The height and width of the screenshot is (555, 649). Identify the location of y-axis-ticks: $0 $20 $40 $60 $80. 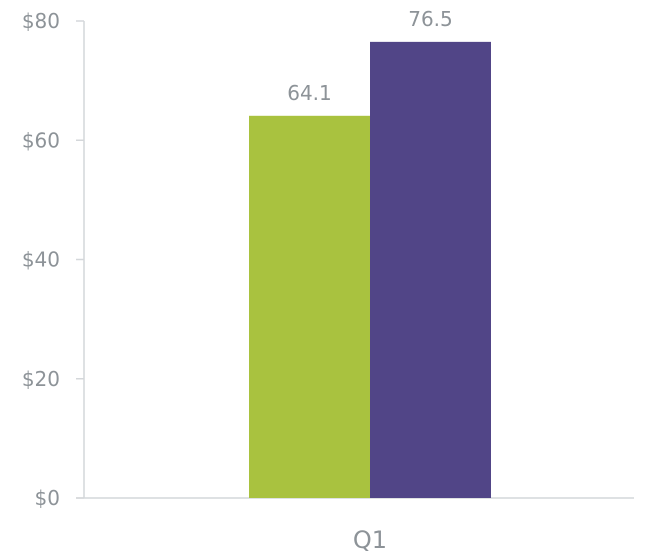
(53, 259).